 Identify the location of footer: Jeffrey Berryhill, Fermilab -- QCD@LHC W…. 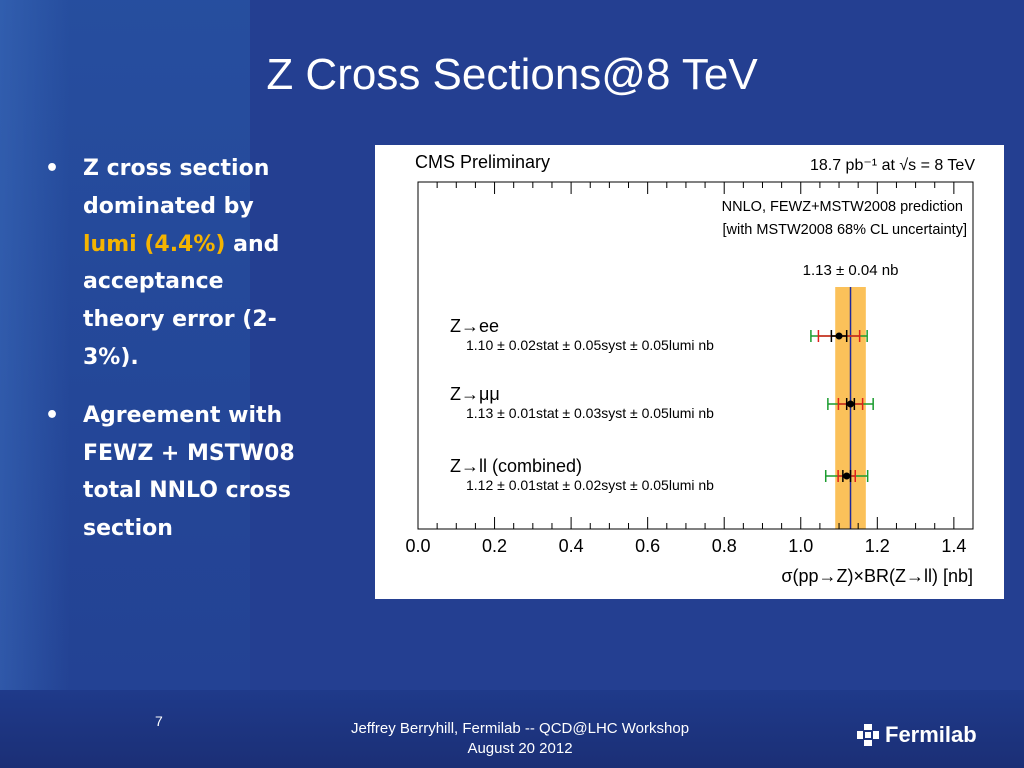
(520, 739).